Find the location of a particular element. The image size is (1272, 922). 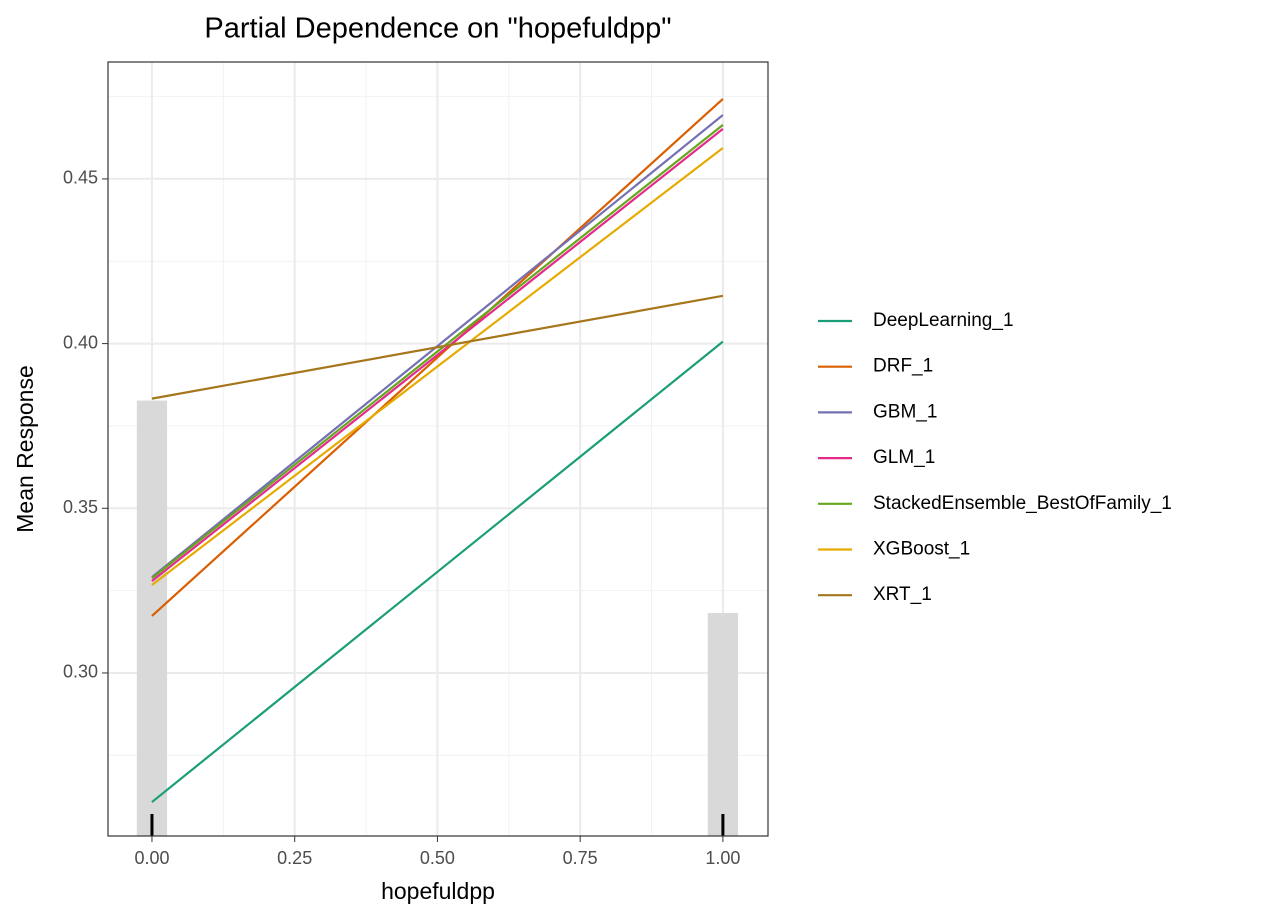

y-axis-label: Mean Response is located at coordinates (25, 449).